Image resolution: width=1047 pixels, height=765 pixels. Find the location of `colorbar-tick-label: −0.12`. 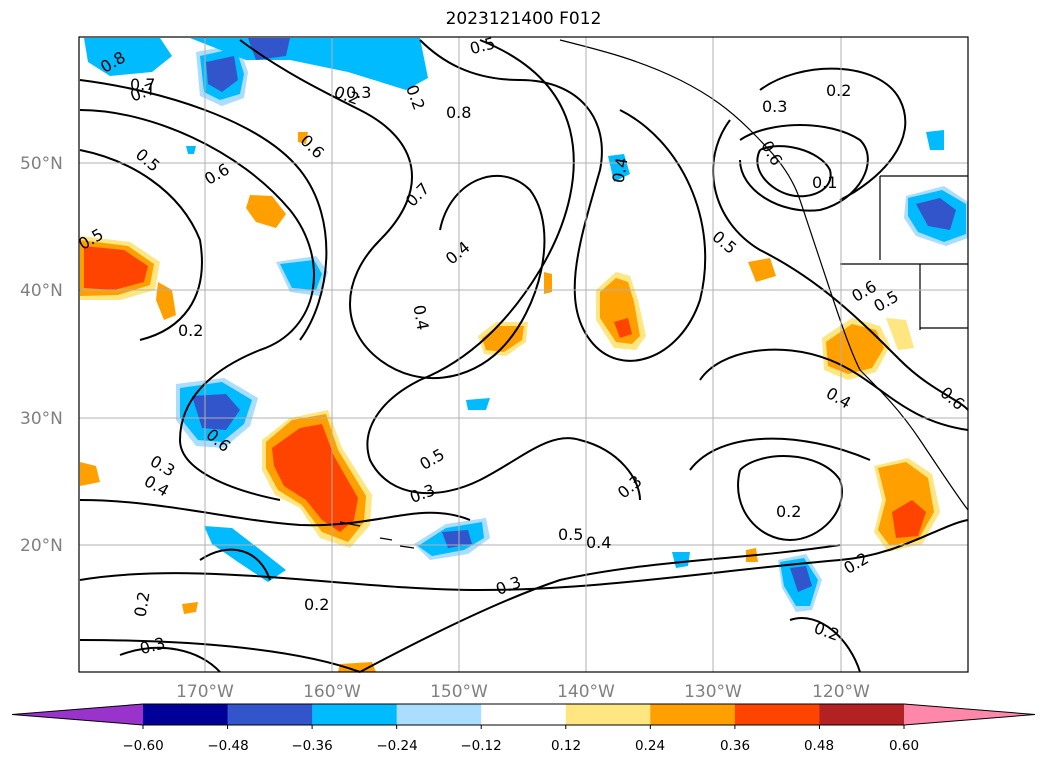

colorbar-tick-label: −0.12 is located at coordinates (480, 746).